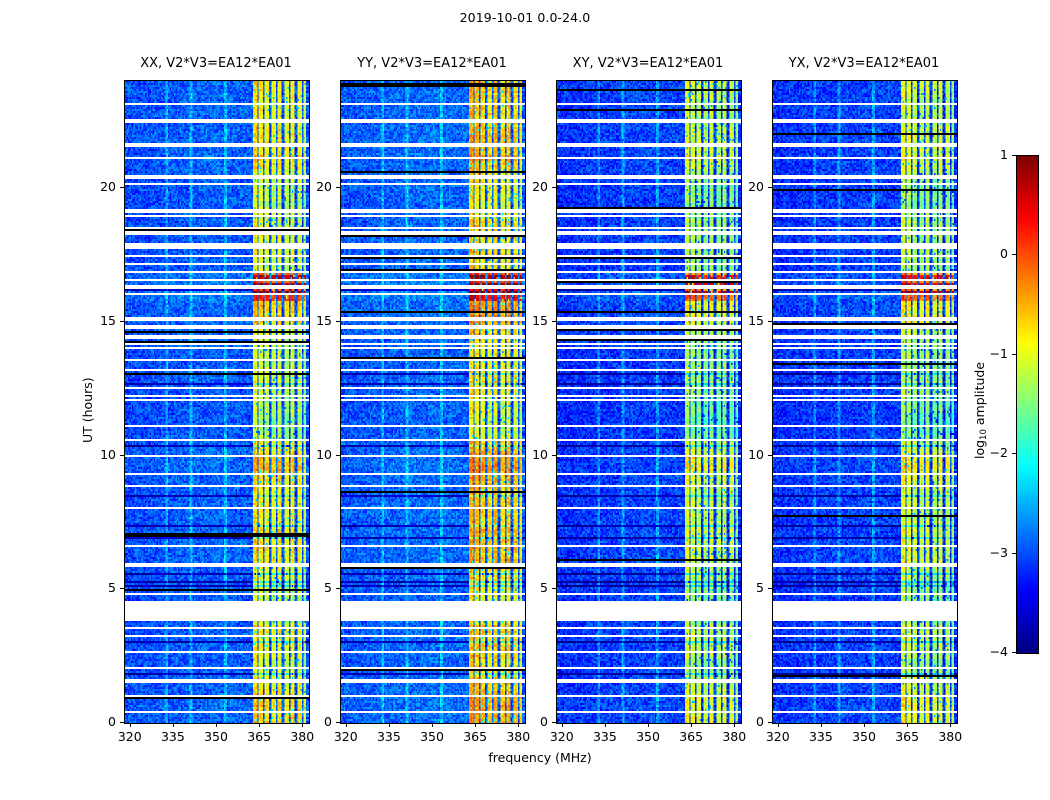  I want to click on spectrum-image-xx, so click(217, 402).